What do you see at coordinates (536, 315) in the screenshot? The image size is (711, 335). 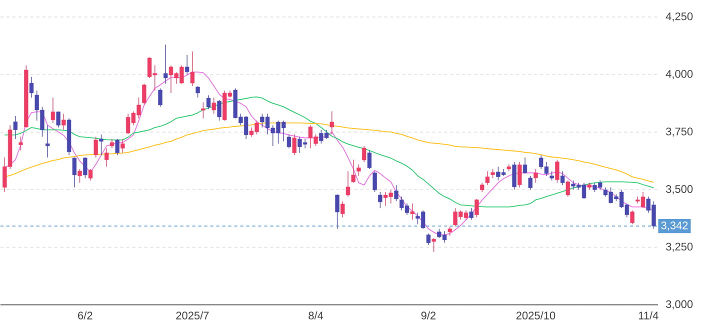 I see `x-tick-label: 2025/10` at bounding box center [536, 315].